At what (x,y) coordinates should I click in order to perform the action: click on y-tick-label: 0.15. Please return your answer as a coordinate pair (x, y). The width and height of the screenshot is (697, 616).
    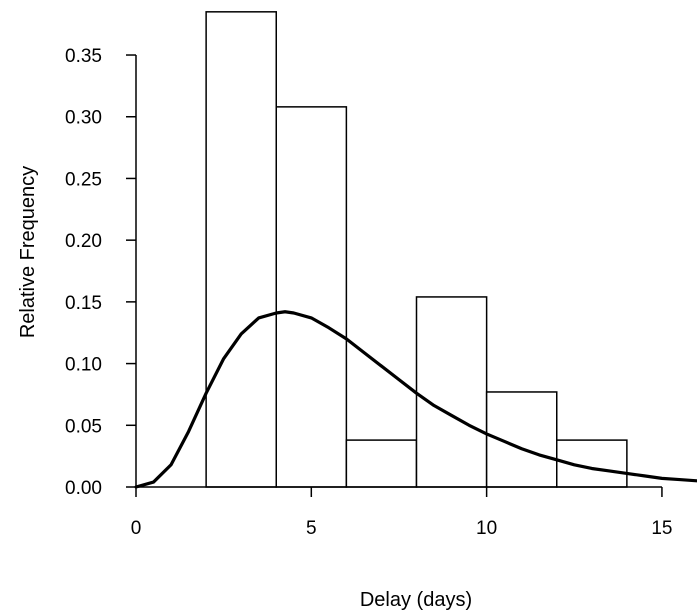
    Looking at the image, I should click on (83, 303).